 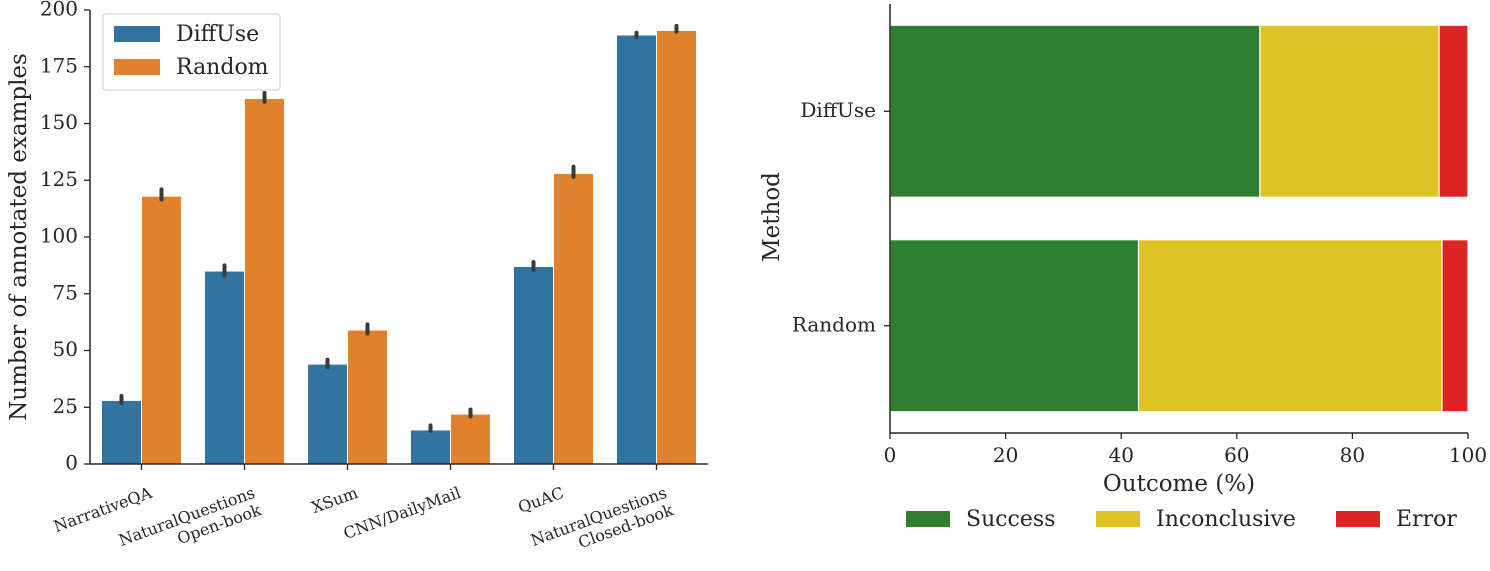 I want to click on bar-diffuse-narrativeqa, so click(x=121, y=432).